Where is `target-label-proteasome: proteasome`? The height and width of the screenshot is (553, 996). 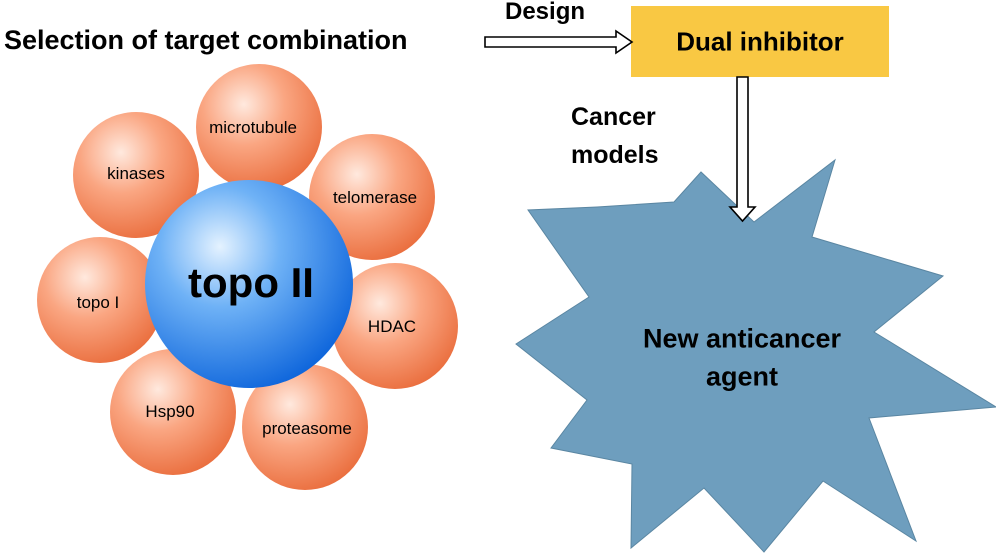 target-label-proteasome: proteasome is located at coordinates (307, 428).